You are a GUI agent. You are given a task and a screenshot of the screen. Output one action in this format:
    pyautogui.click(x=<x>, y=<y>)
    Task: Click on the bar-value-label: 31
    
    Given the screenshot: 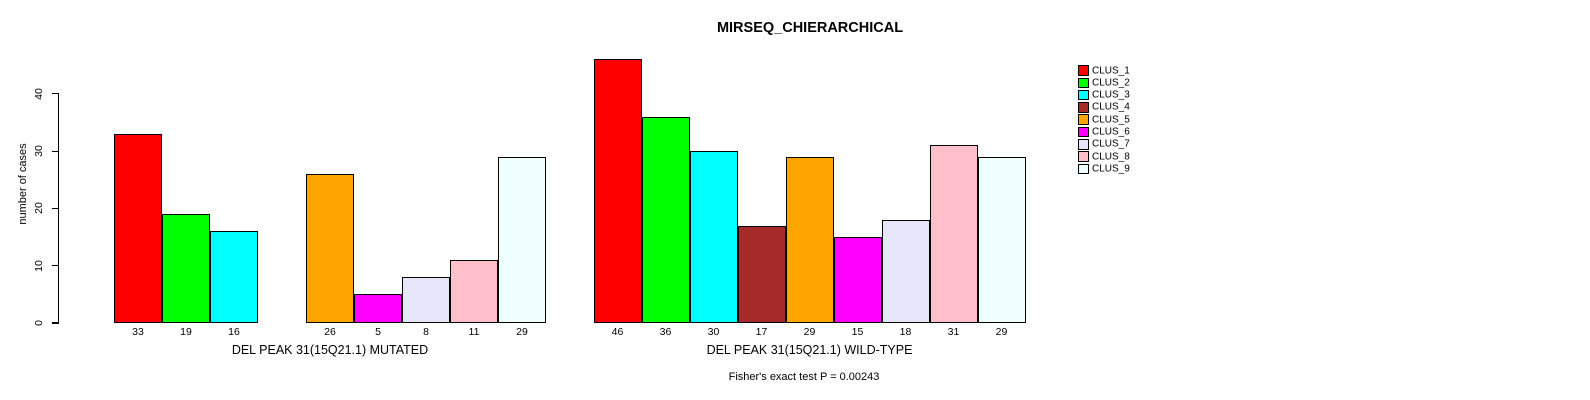 What is the action you would take?
    pyautogui.click(x=953, y=332)
    